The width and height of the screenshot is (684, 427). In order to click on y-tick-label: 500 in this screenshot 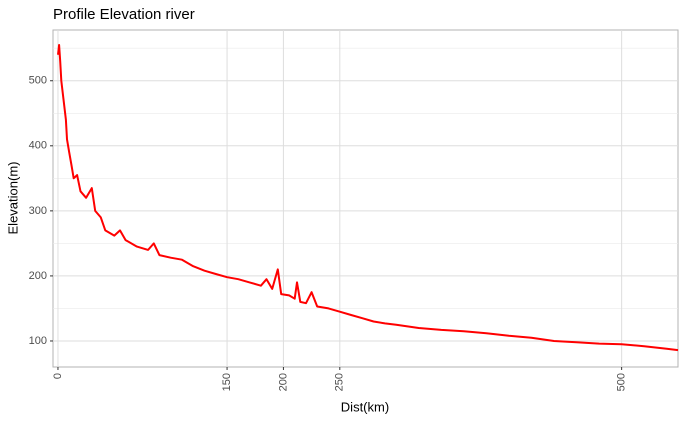, I will do `click(38, 81)`.